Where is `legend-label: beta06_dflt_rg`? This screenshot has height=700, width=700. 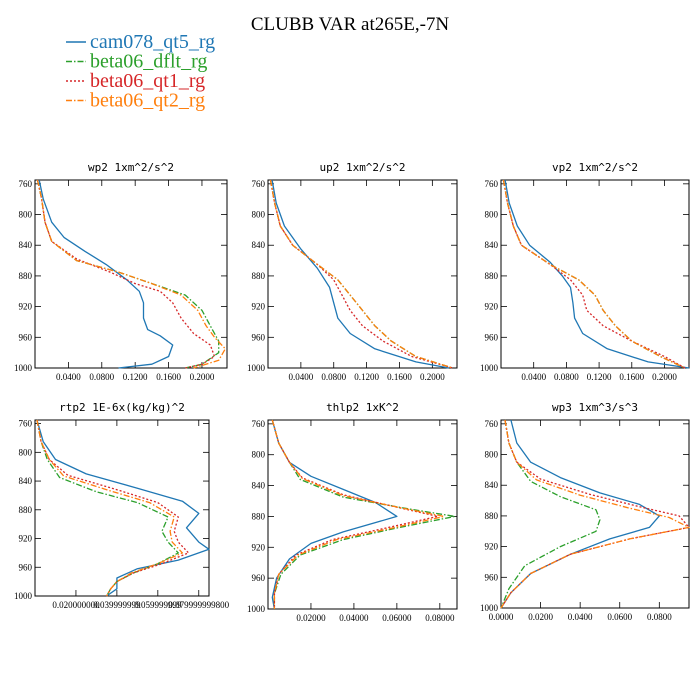 legend-label: beta06_dflt_rg is located at coordinates (148, 62).